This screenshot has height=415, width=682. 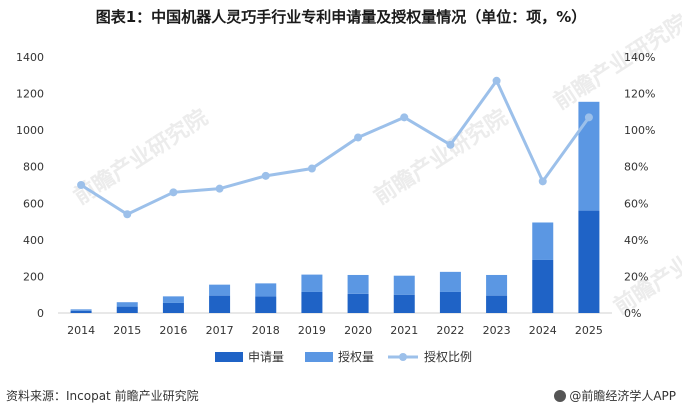 What do you see at coordinates (358, 303) in the screenshot?
I see `bar-apply-2020` at bounding box center [358, 303].